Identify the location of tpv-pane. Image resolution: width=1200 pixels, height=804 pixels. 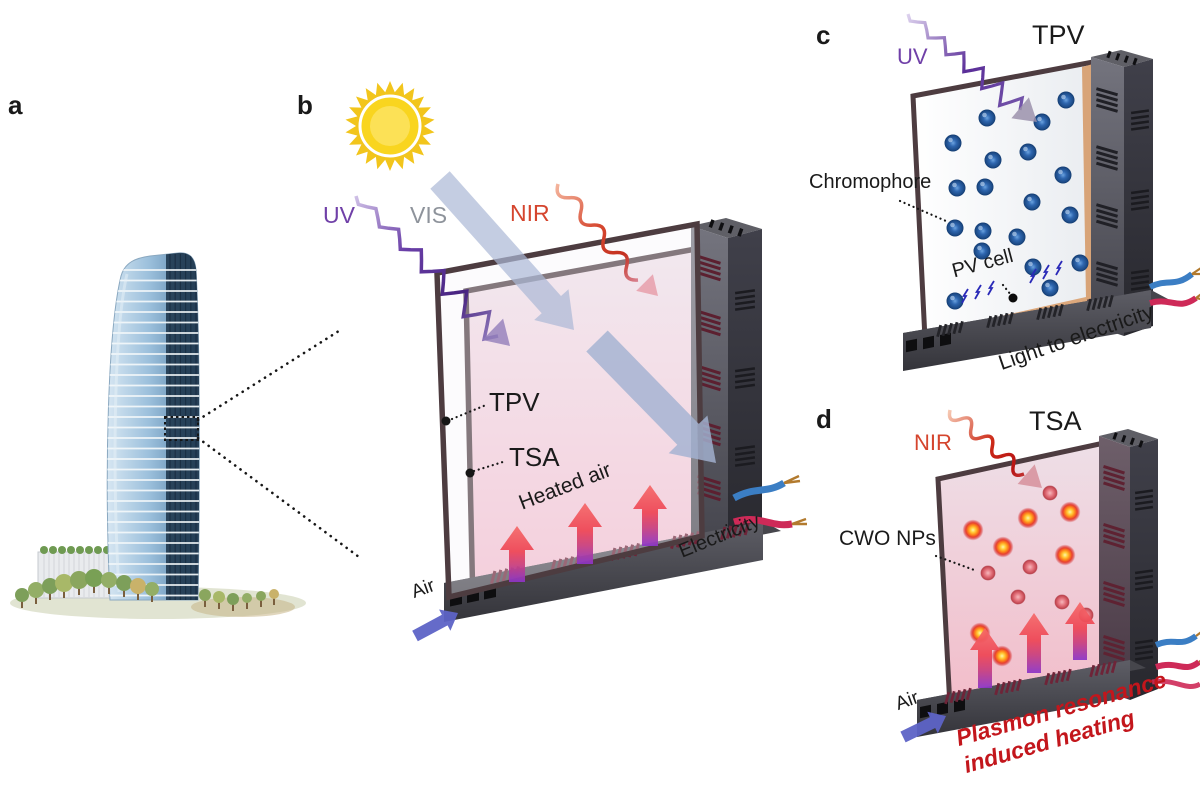
(569, 410).